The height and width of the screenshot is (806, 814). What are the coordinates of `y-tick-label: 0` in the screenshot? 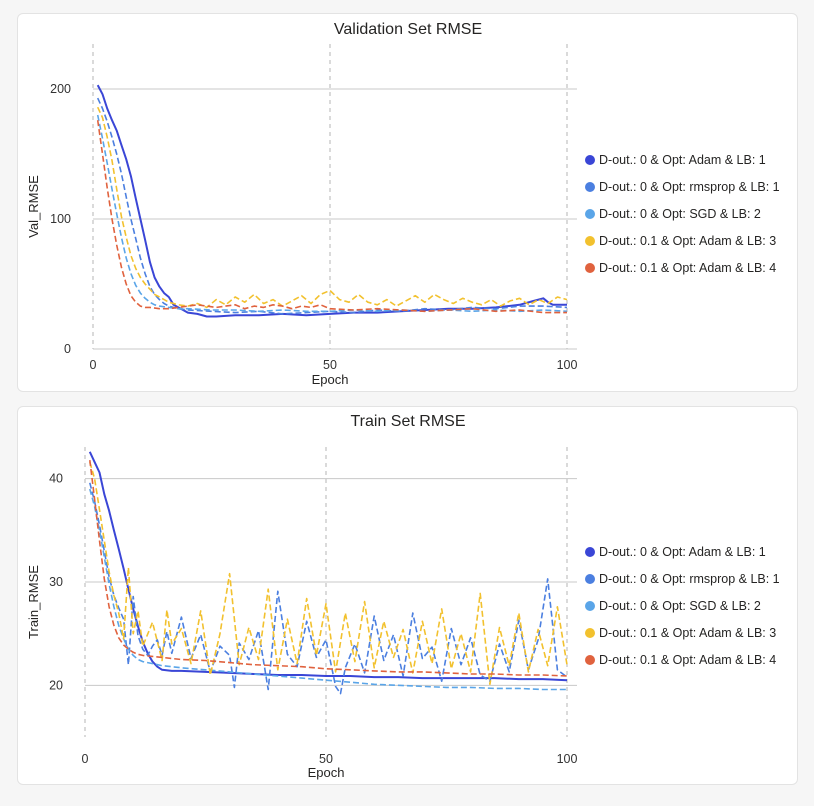 It's located at (67, 349).